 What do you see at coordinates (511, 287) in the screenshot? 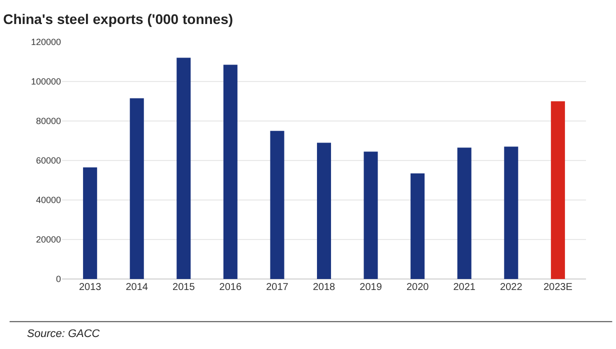
I see `x-tick-label: 2022` at bounding box center [511, 287].